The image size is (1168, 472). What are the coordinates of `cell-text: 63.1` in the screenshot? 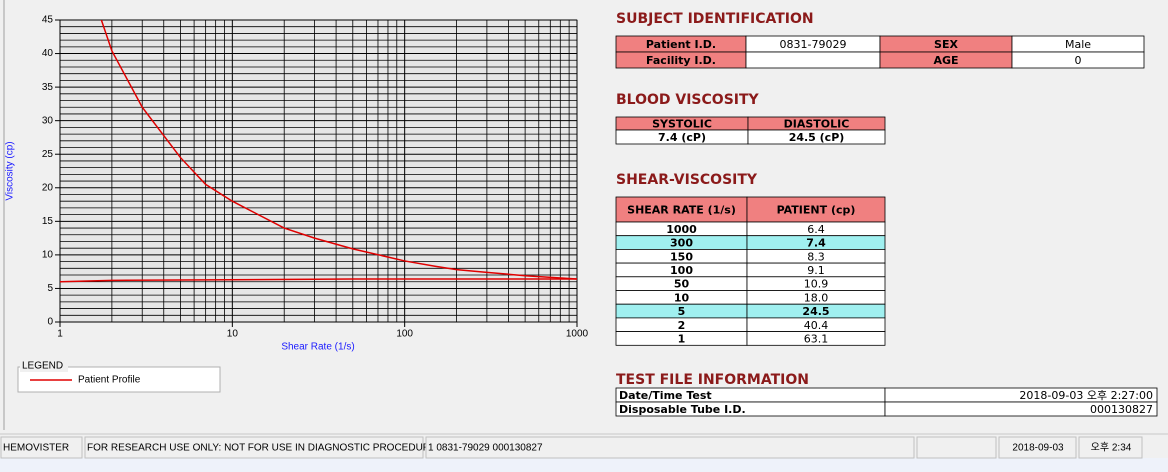 It's located at (816, 338).